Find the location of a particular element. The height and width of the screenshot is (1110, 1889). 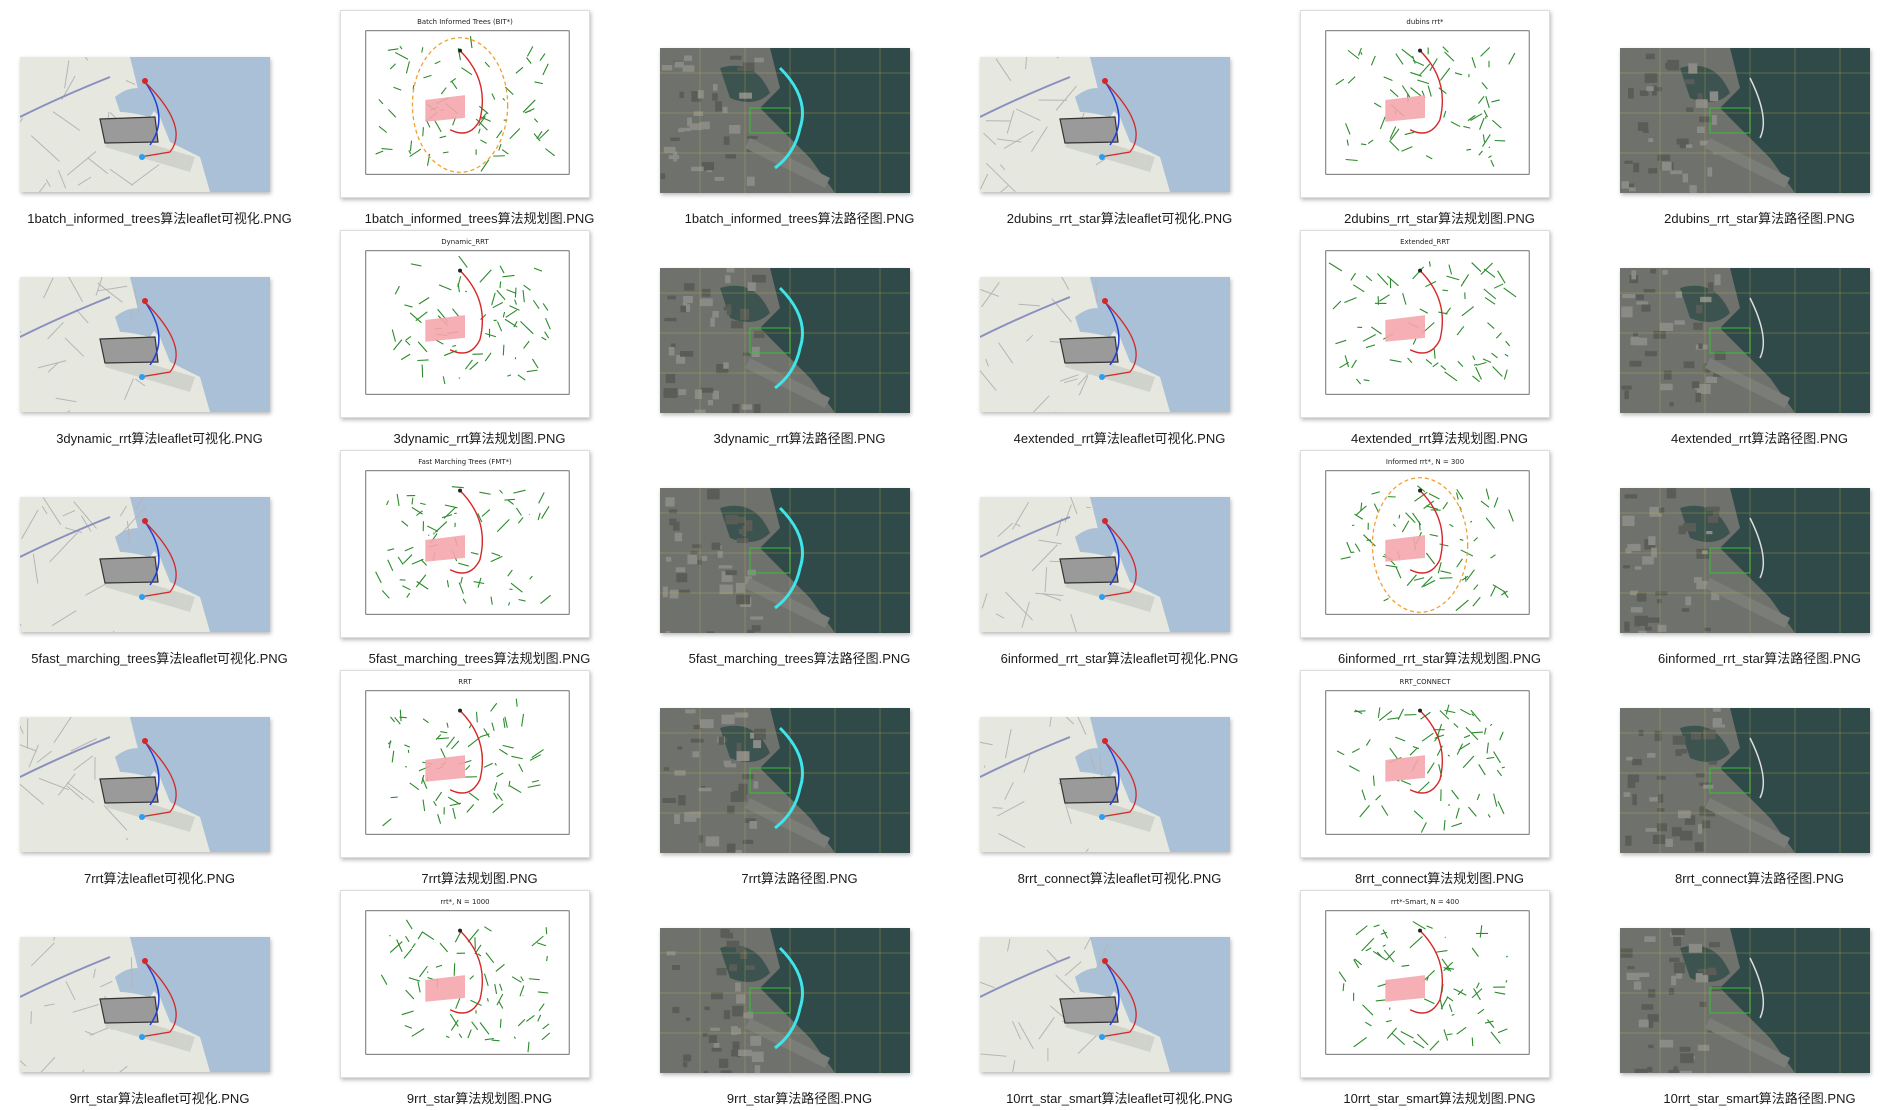

file-item-13: 5fast_marching_trees算法leaflet可视化.PNG is located at coordinates (159, 560).